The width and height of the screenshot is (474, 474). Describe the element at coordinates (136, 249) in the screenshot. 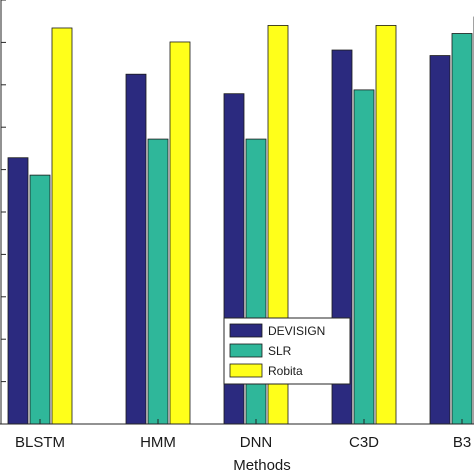

I see `bar-devisign-hmm` at that location.